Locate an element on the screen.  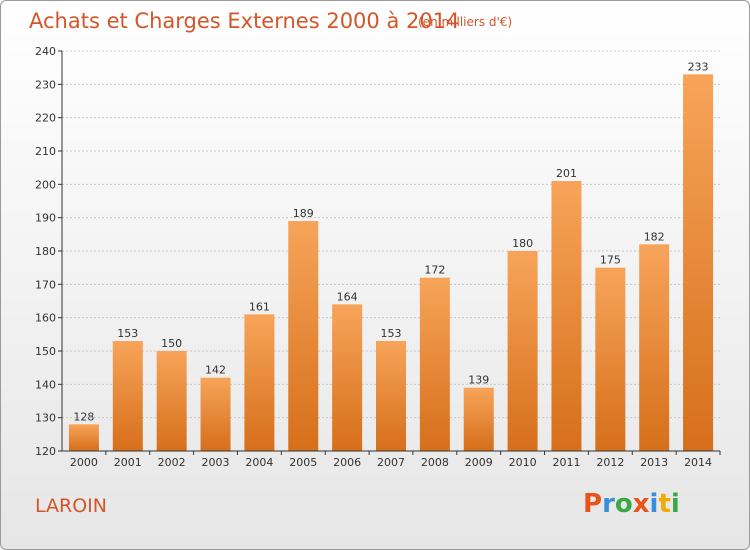
x-tick-label: 2003 is located at coordinates (216, 462).